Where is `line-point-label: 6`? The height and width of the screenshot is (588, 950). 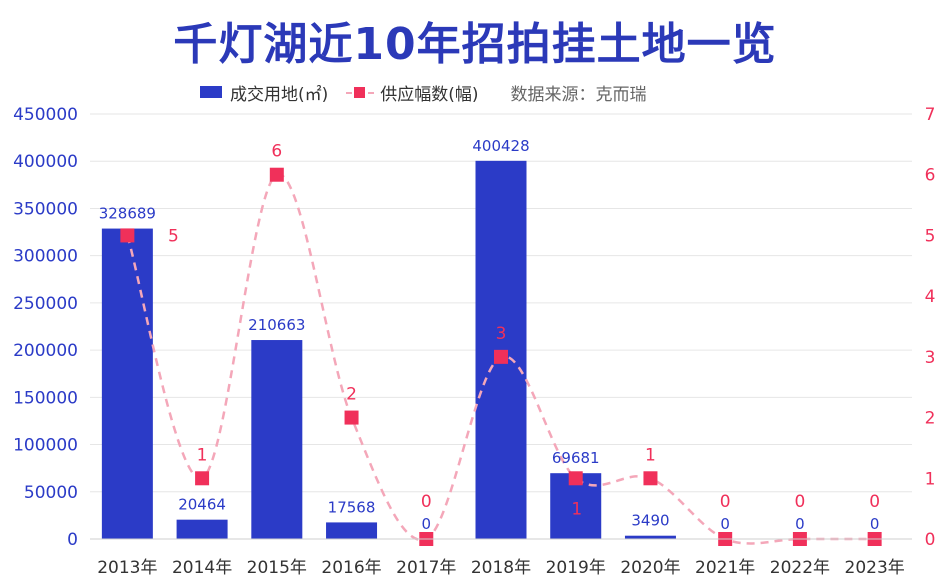 line-point-label: 6 is located at coordinates (276, 152).